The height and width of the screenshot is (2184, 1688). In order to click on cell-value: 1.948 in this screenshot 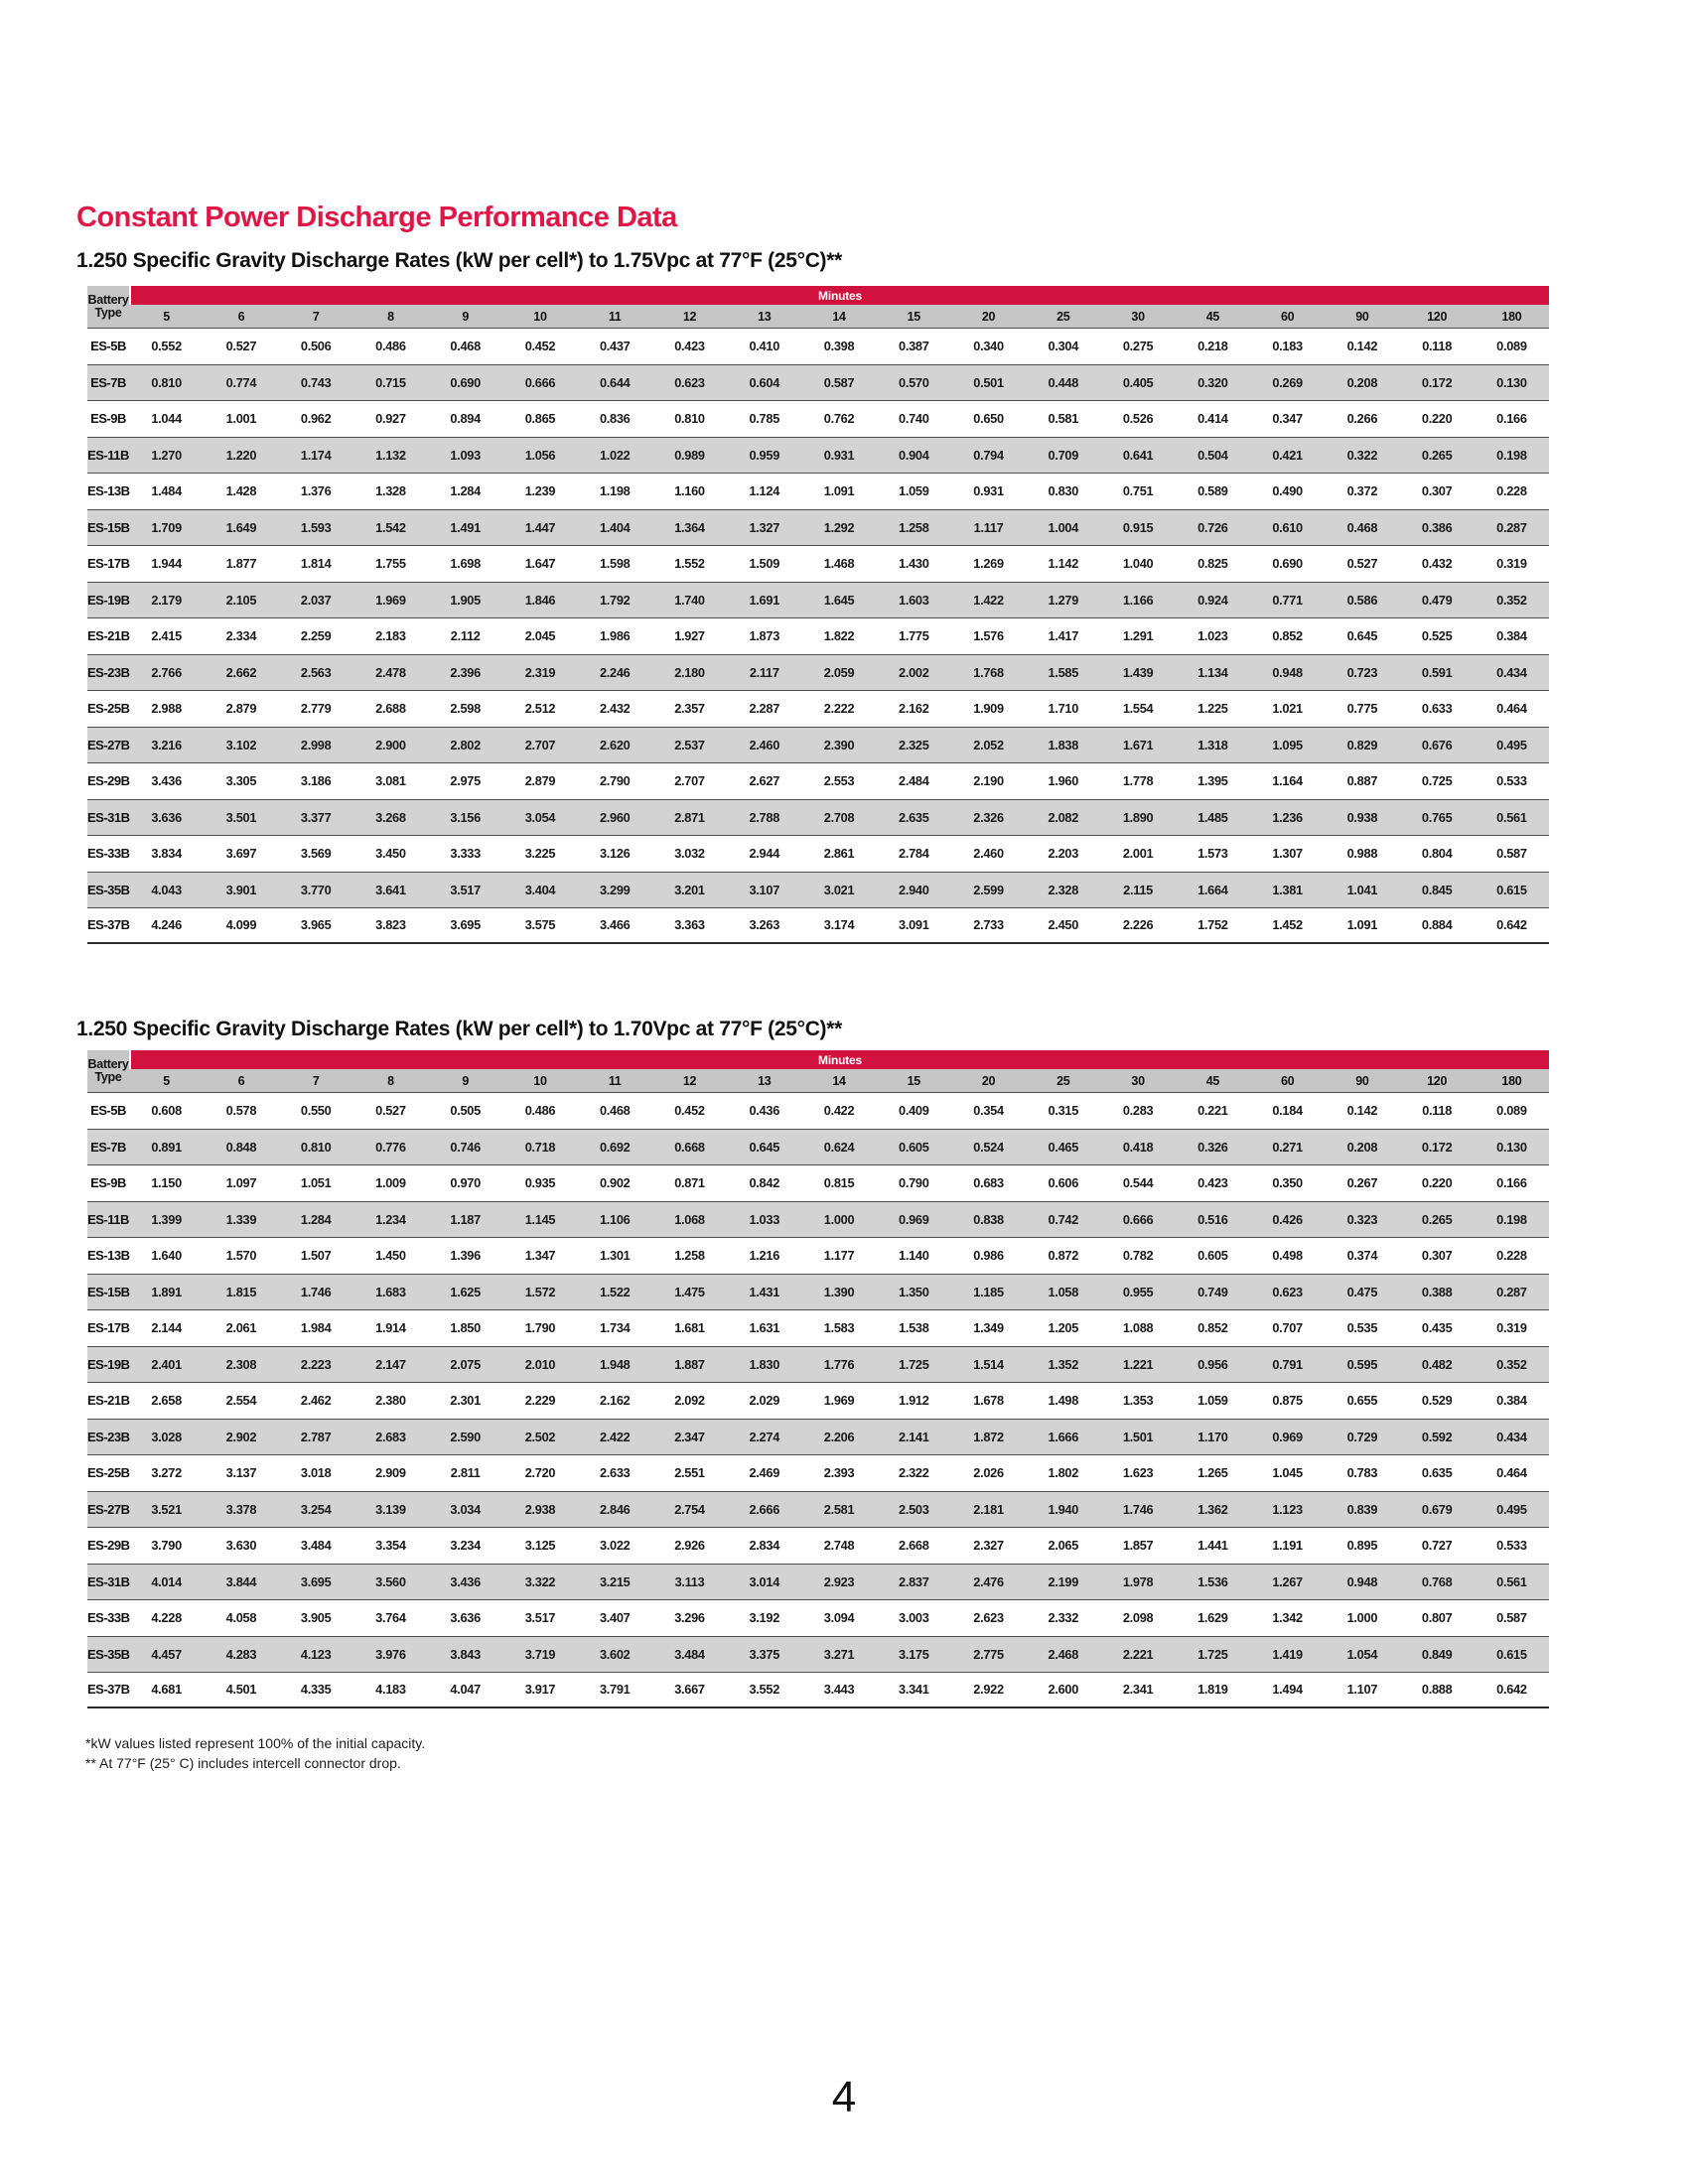, I will do `click(615, 1364)`.